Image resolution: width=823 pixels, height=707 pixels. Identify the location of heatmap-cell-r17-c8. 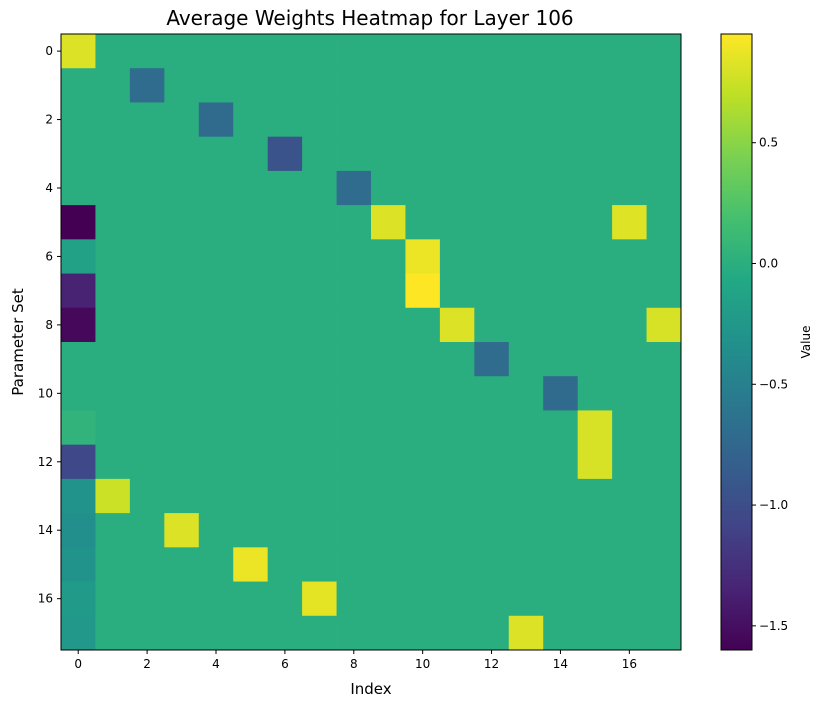
(354, 633).